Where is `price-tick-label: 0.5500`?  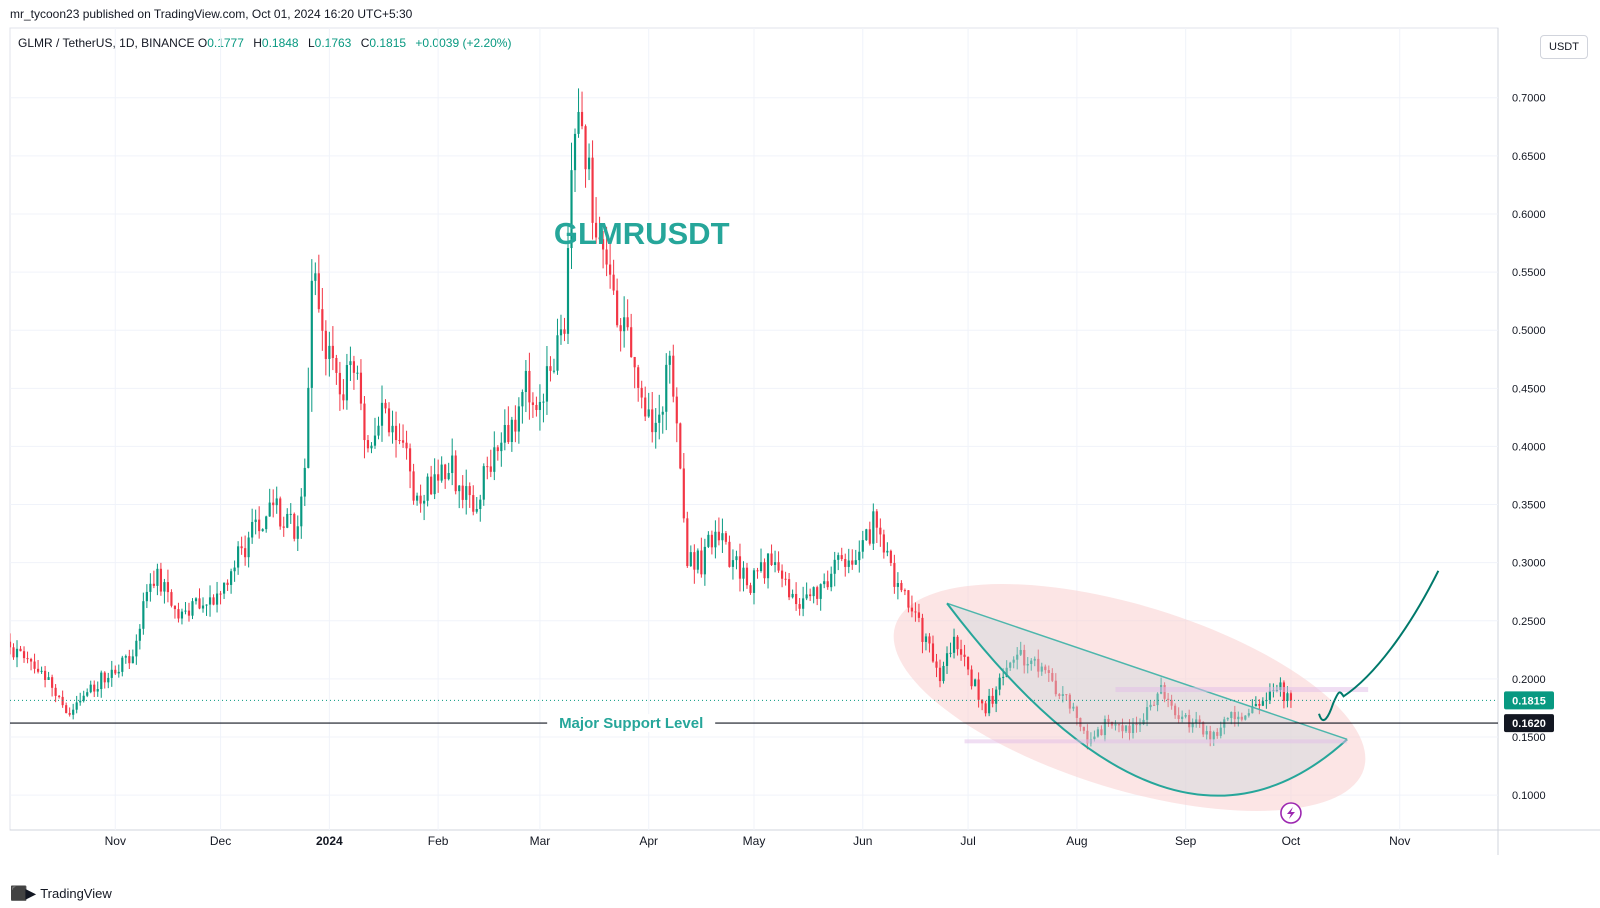
price-tick-label: 0.5500 is located at coordinates (1529, 273).